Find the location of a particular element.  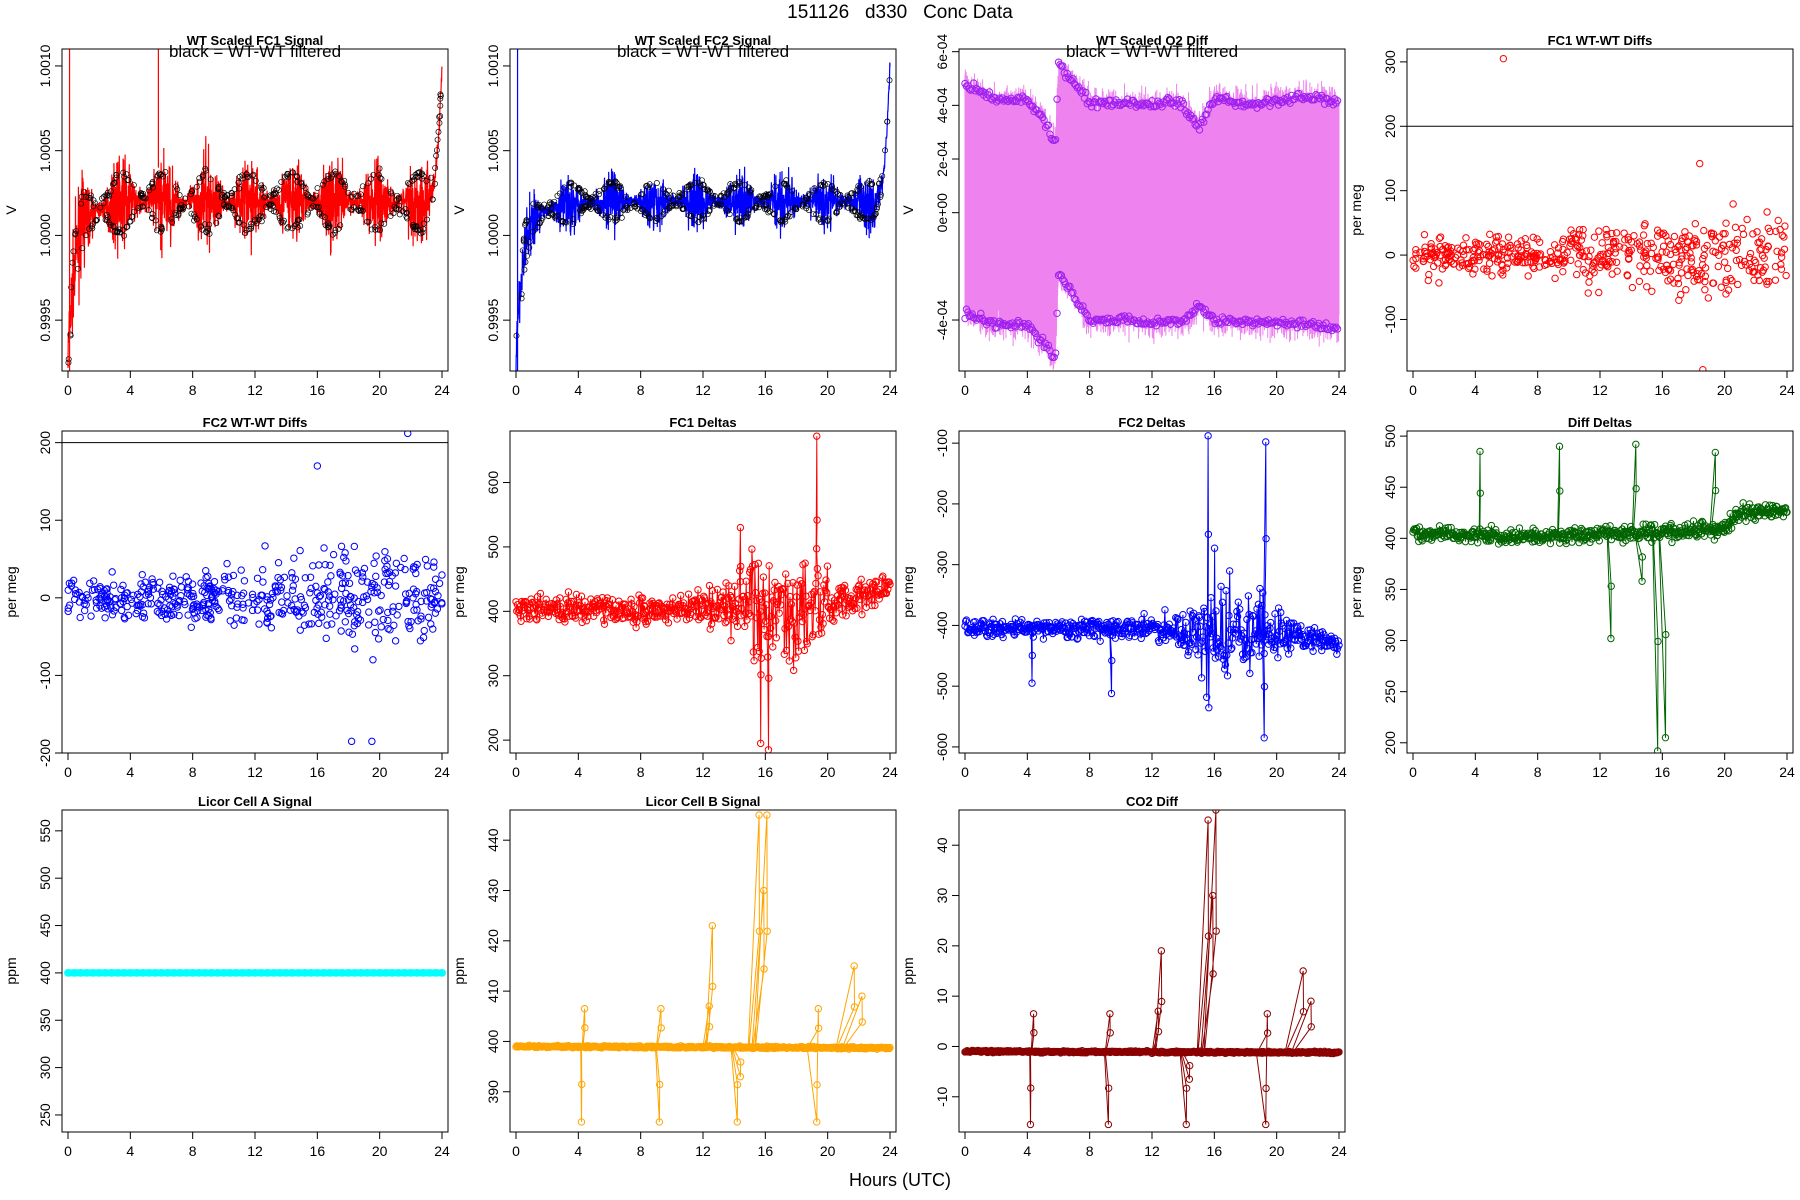

y-tick-label: 450 is located at coordinates (1390, 487).